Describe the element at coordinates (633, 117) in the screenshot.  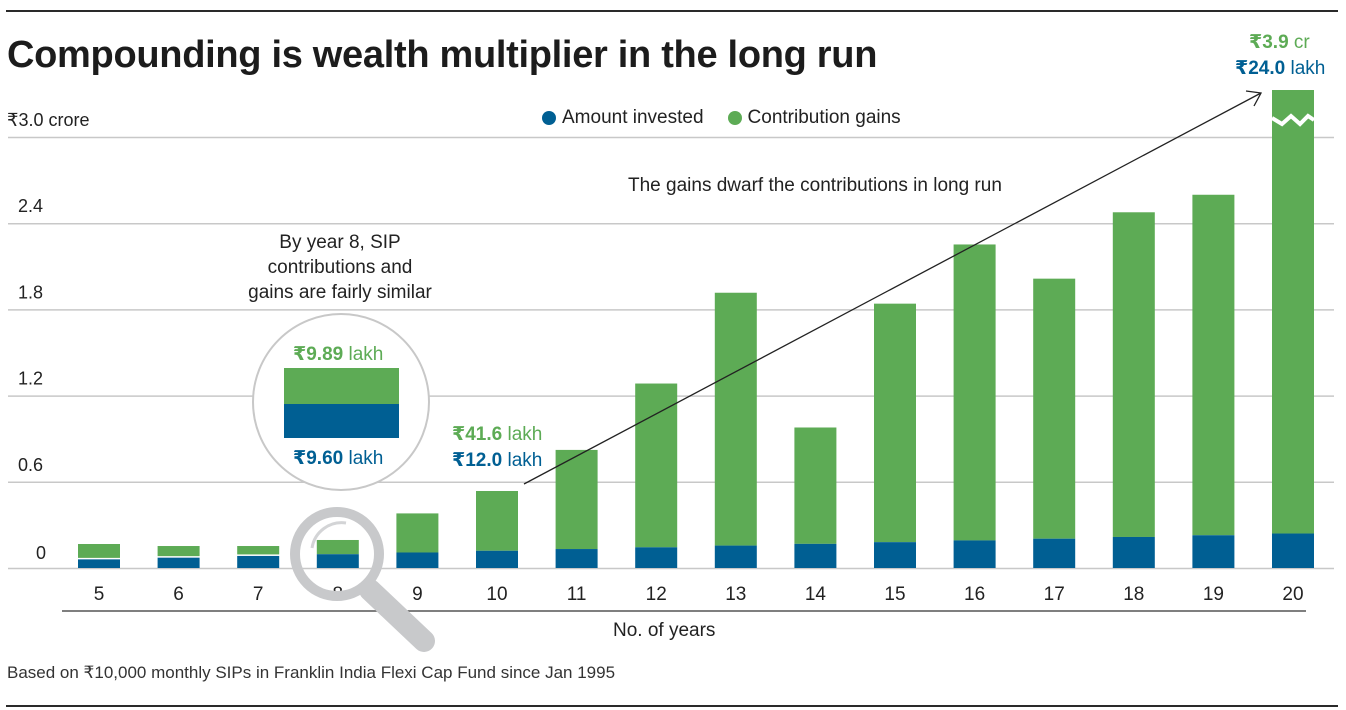
I see `legend-label-invested: Amount invested` at that location.